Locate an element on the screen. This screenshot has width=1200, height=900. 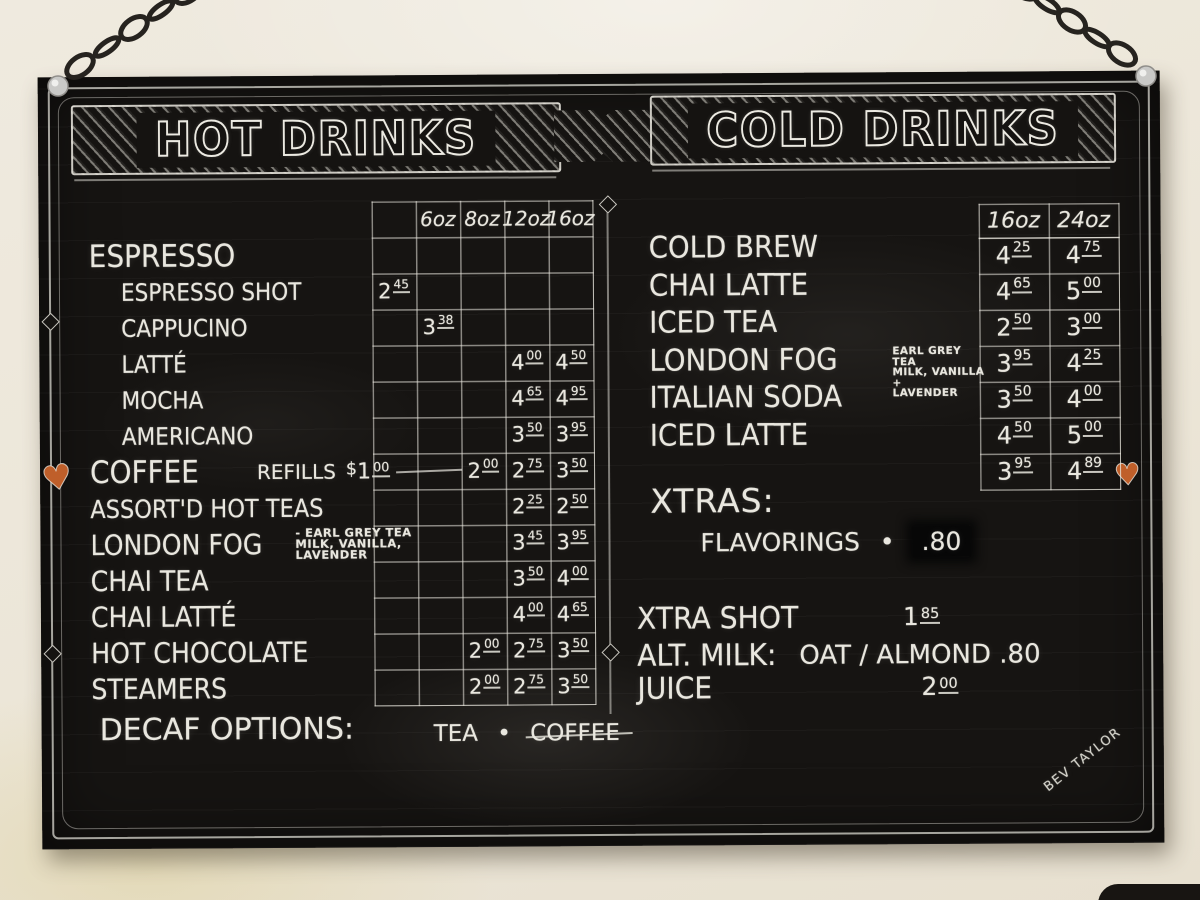
menu-item: MOCHA is located at coordinates (167, 400).